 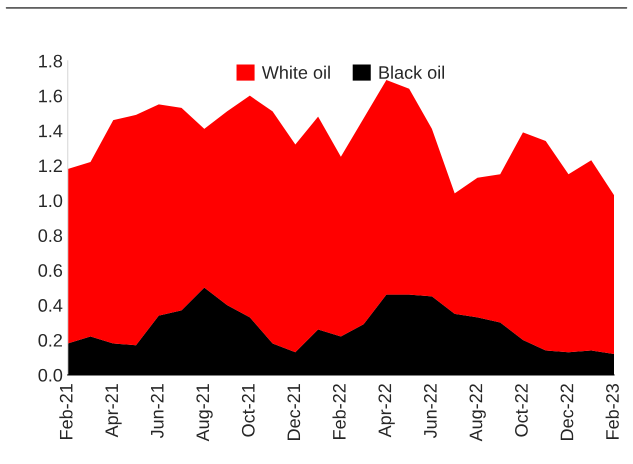 I want to click on y-tick-label: 1.8, so click(x=50, y=61).